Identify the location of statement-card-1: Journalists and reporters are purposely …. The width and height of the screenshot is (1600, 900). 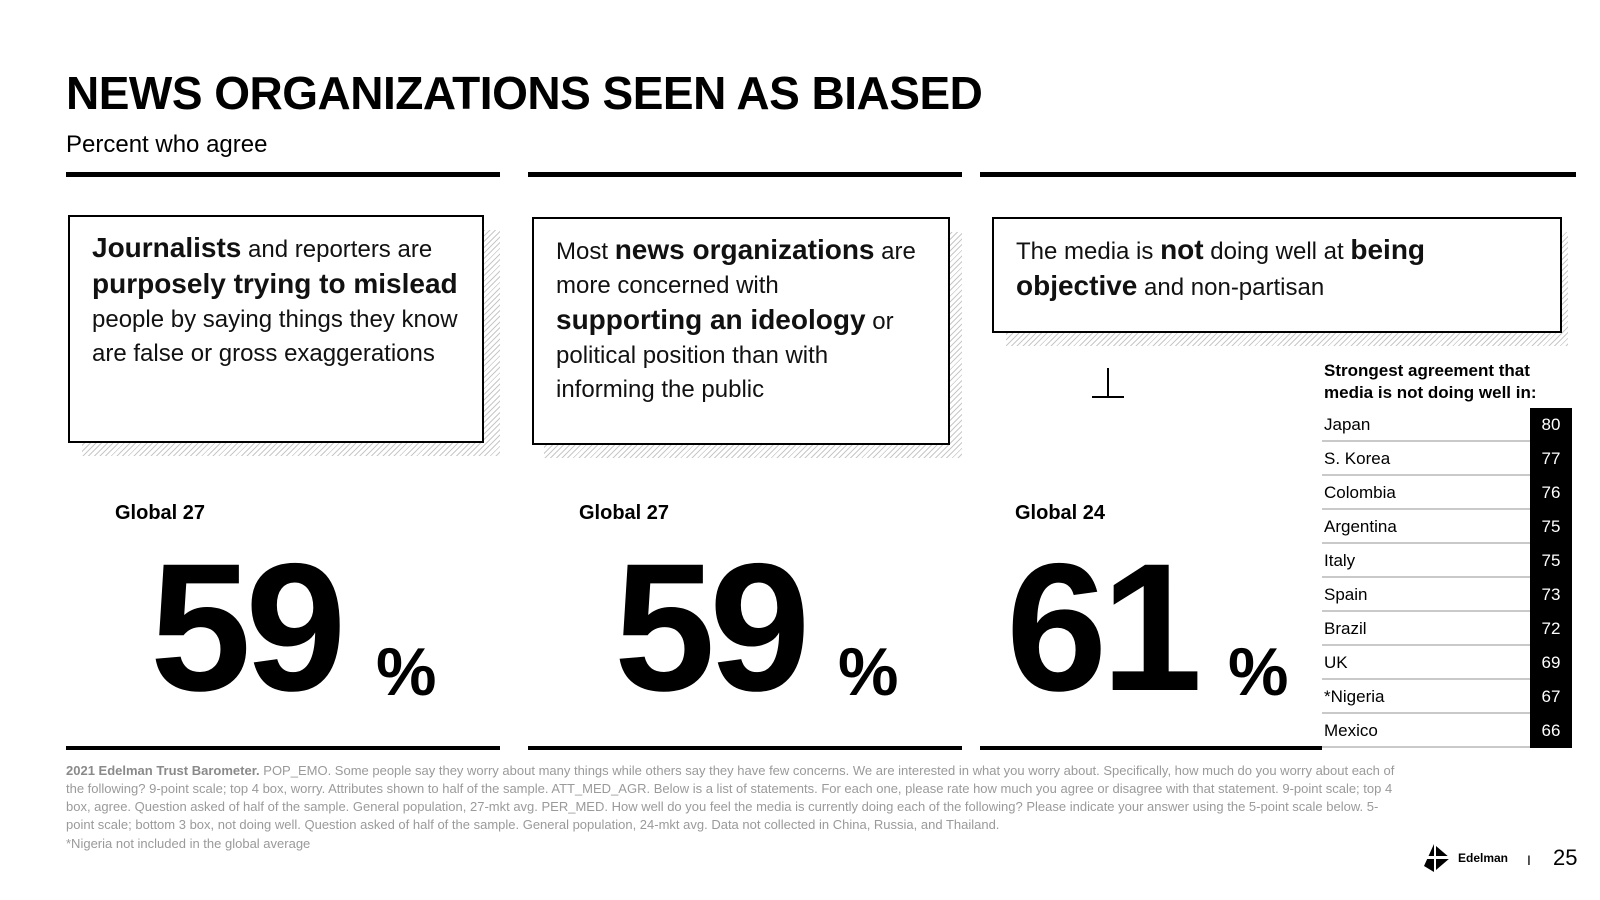
(276, 329).